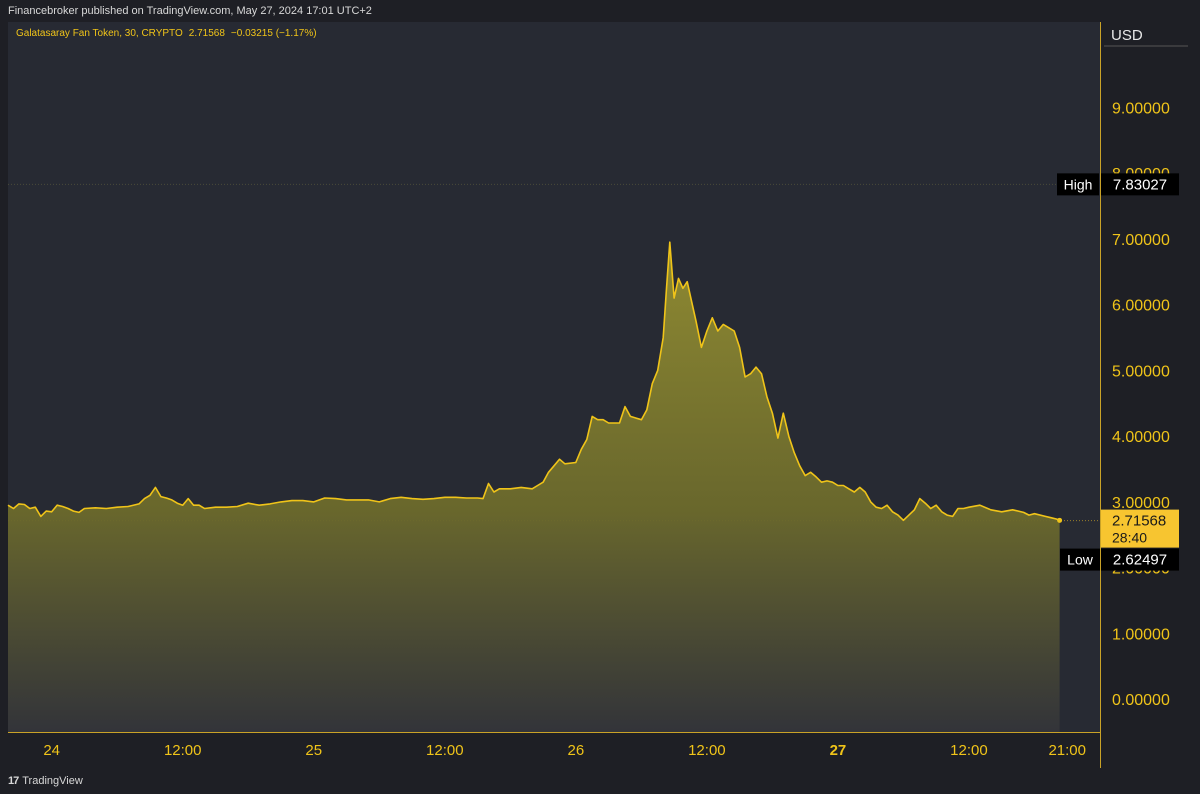  Describe the element at coordinates (52, 781) in the screenshot. I see `tradingview-brand: TradingView` at that location.